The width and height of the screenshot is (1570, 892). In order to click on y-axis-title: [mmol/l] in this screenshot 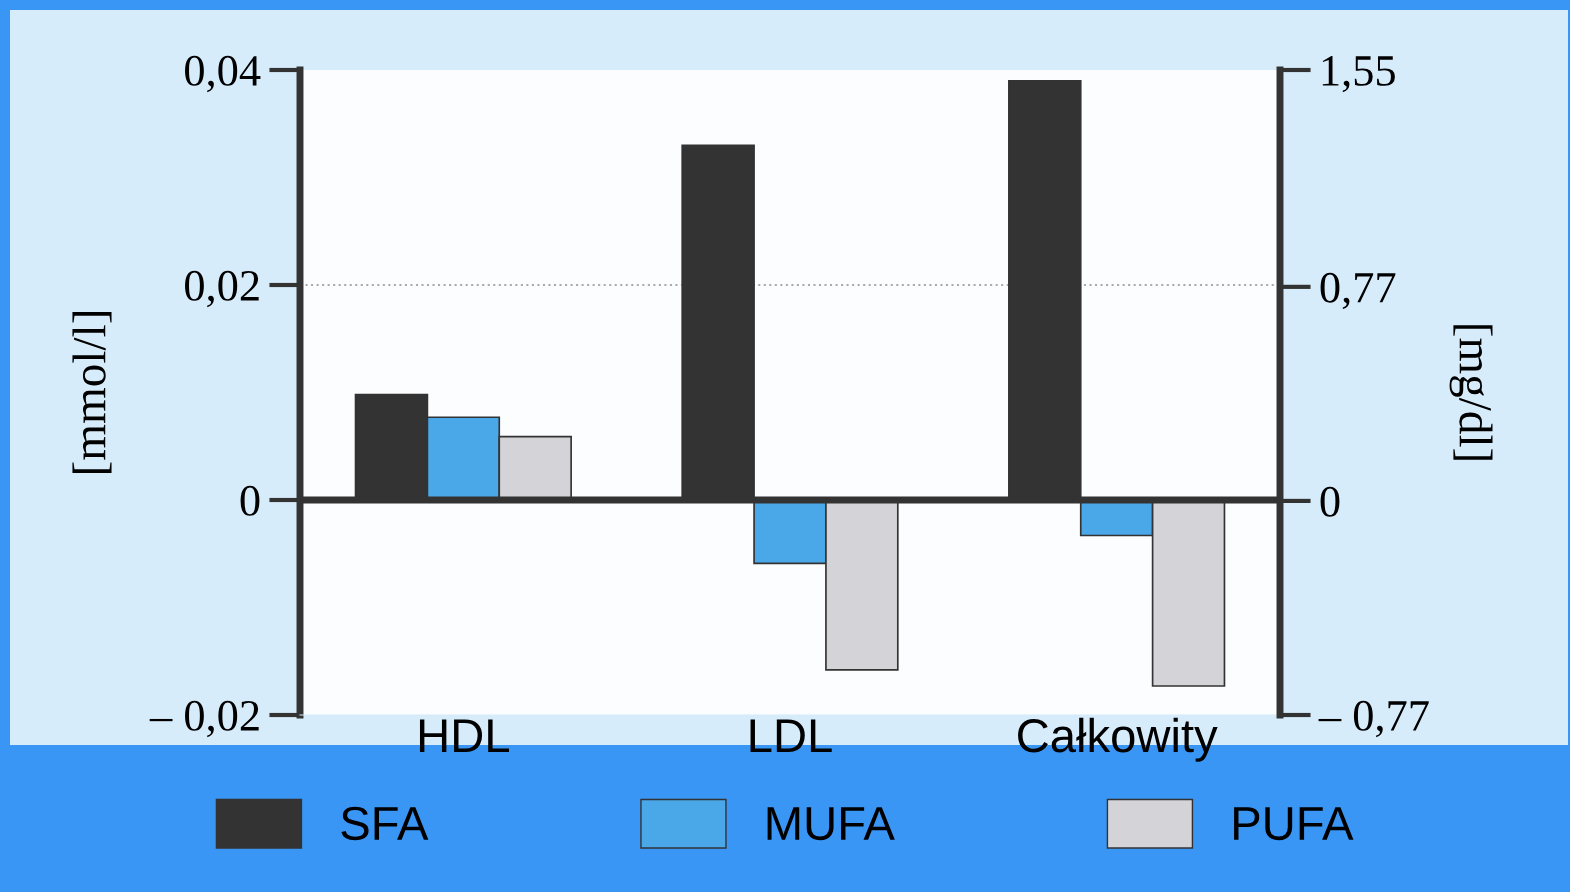, I will do `click(92, 392)`.